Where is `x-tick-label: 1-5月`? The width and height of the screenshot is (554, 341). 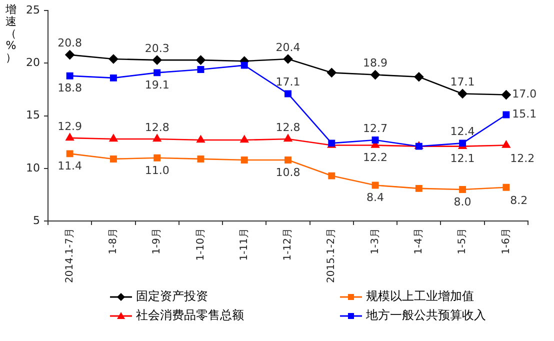 x-tick-label: 1-5月 is located at coordinates (462, 241).